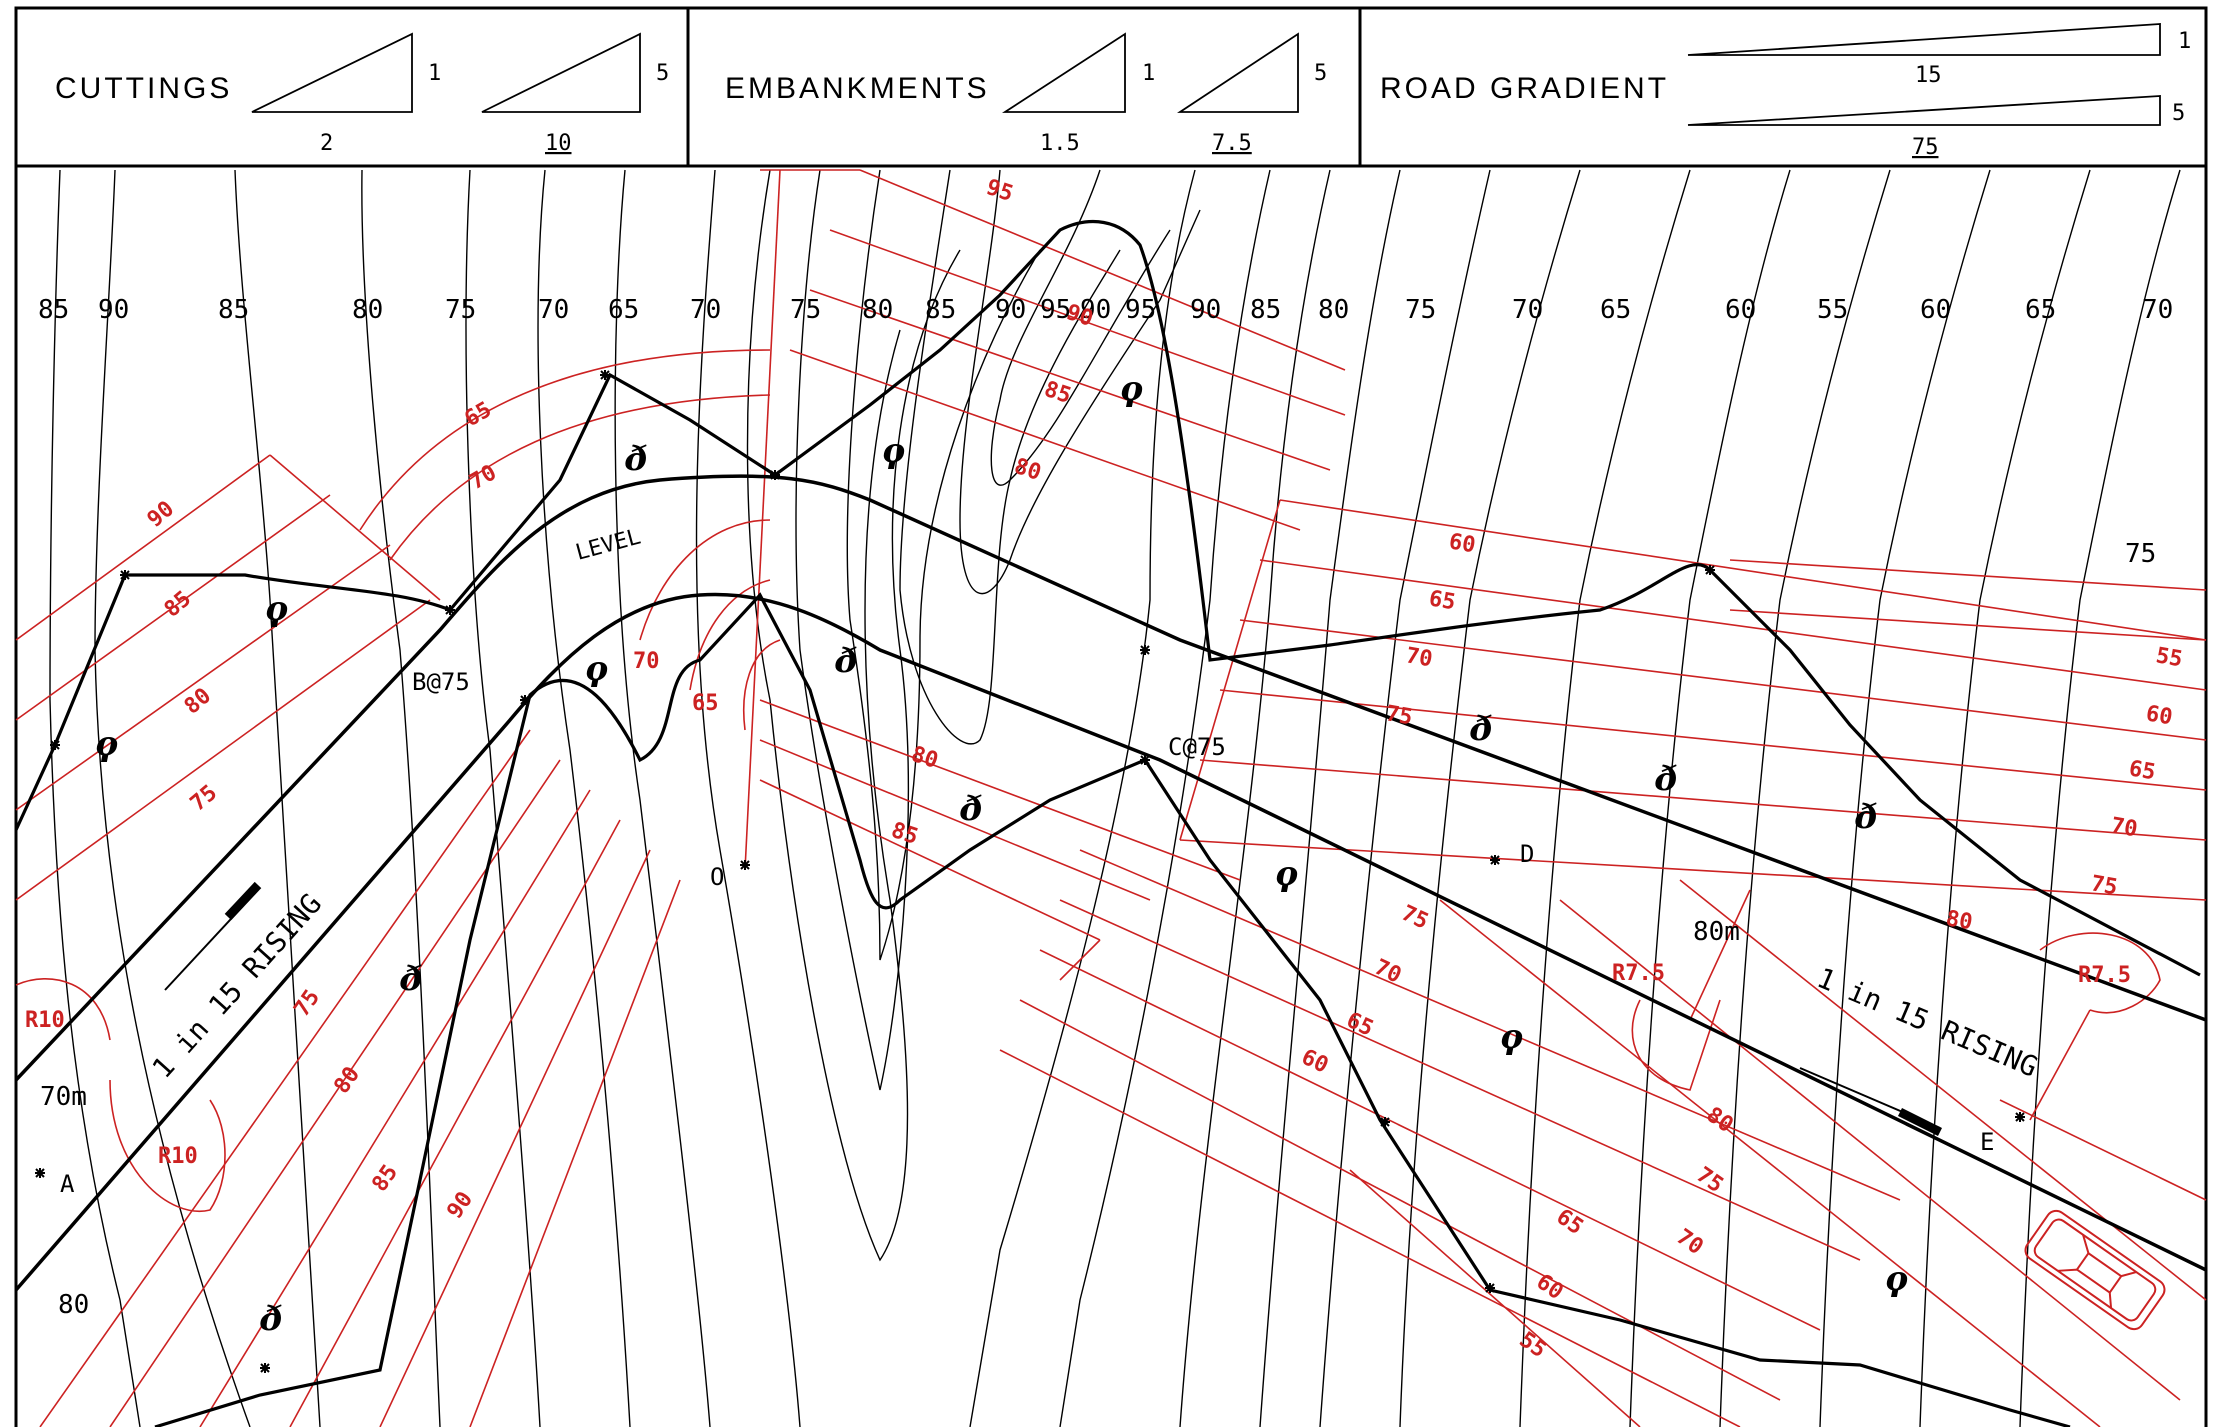 The height and width of the screenshot is (1427, 2218). Describe the element at coordinates (1238, 72) in the screenshot. I see `embankments-triangle-b` at that location.